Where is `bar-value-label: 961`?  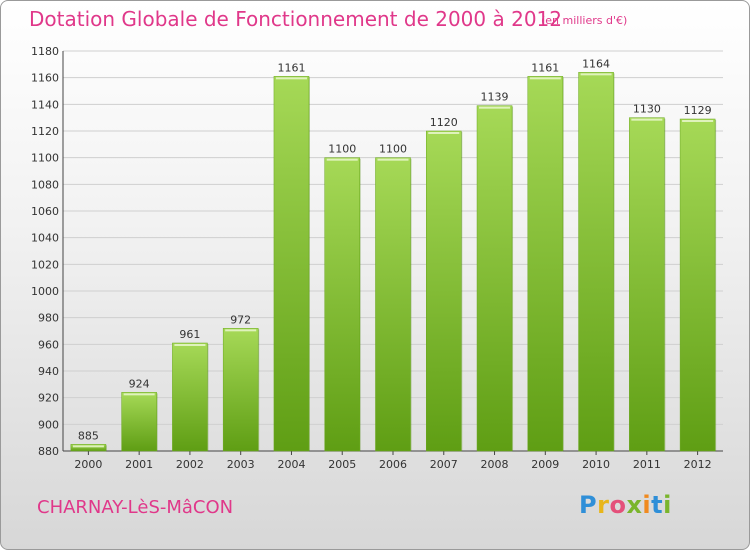 bar-value-label: 961 is located at coordinates (189, 334).